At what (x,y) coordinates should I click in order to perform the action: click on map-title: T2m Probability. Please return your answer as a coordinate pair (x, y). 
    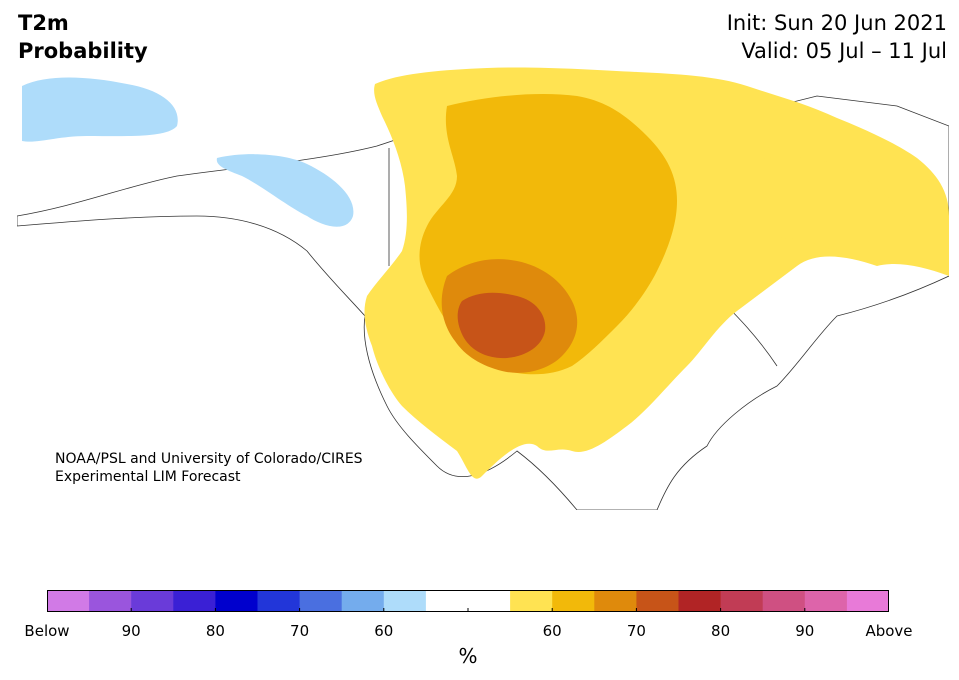
    Looking at the image, I should click on (83, 37).